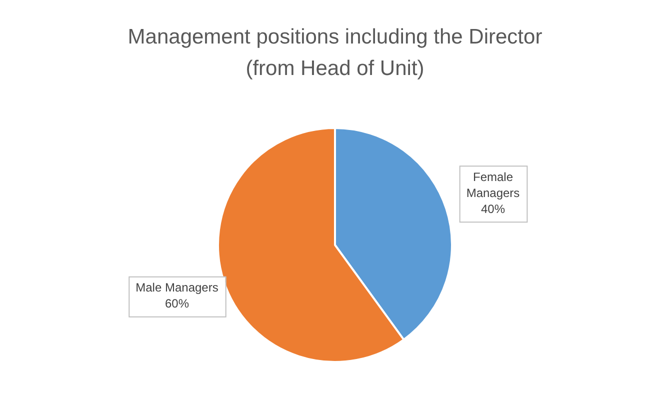 The width and height of the screenshot is (670, 408). I want to click on slice-label: Male Managers, so click(177, 287).